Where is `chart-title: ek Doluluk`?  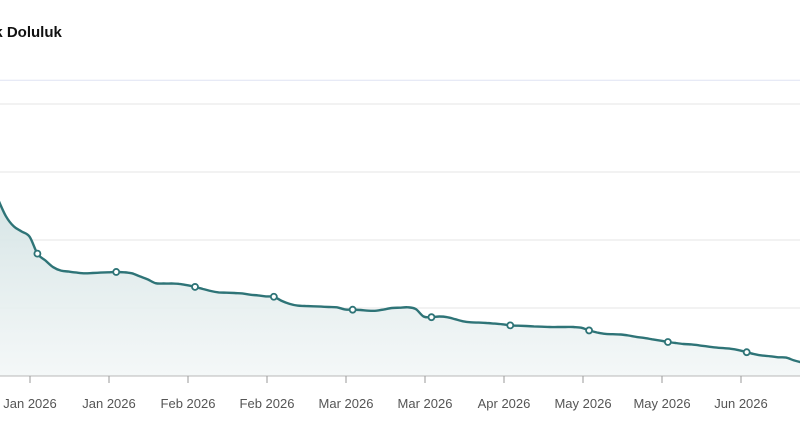 chart-title: ek Doluluk is located at coordinates (31, 32).